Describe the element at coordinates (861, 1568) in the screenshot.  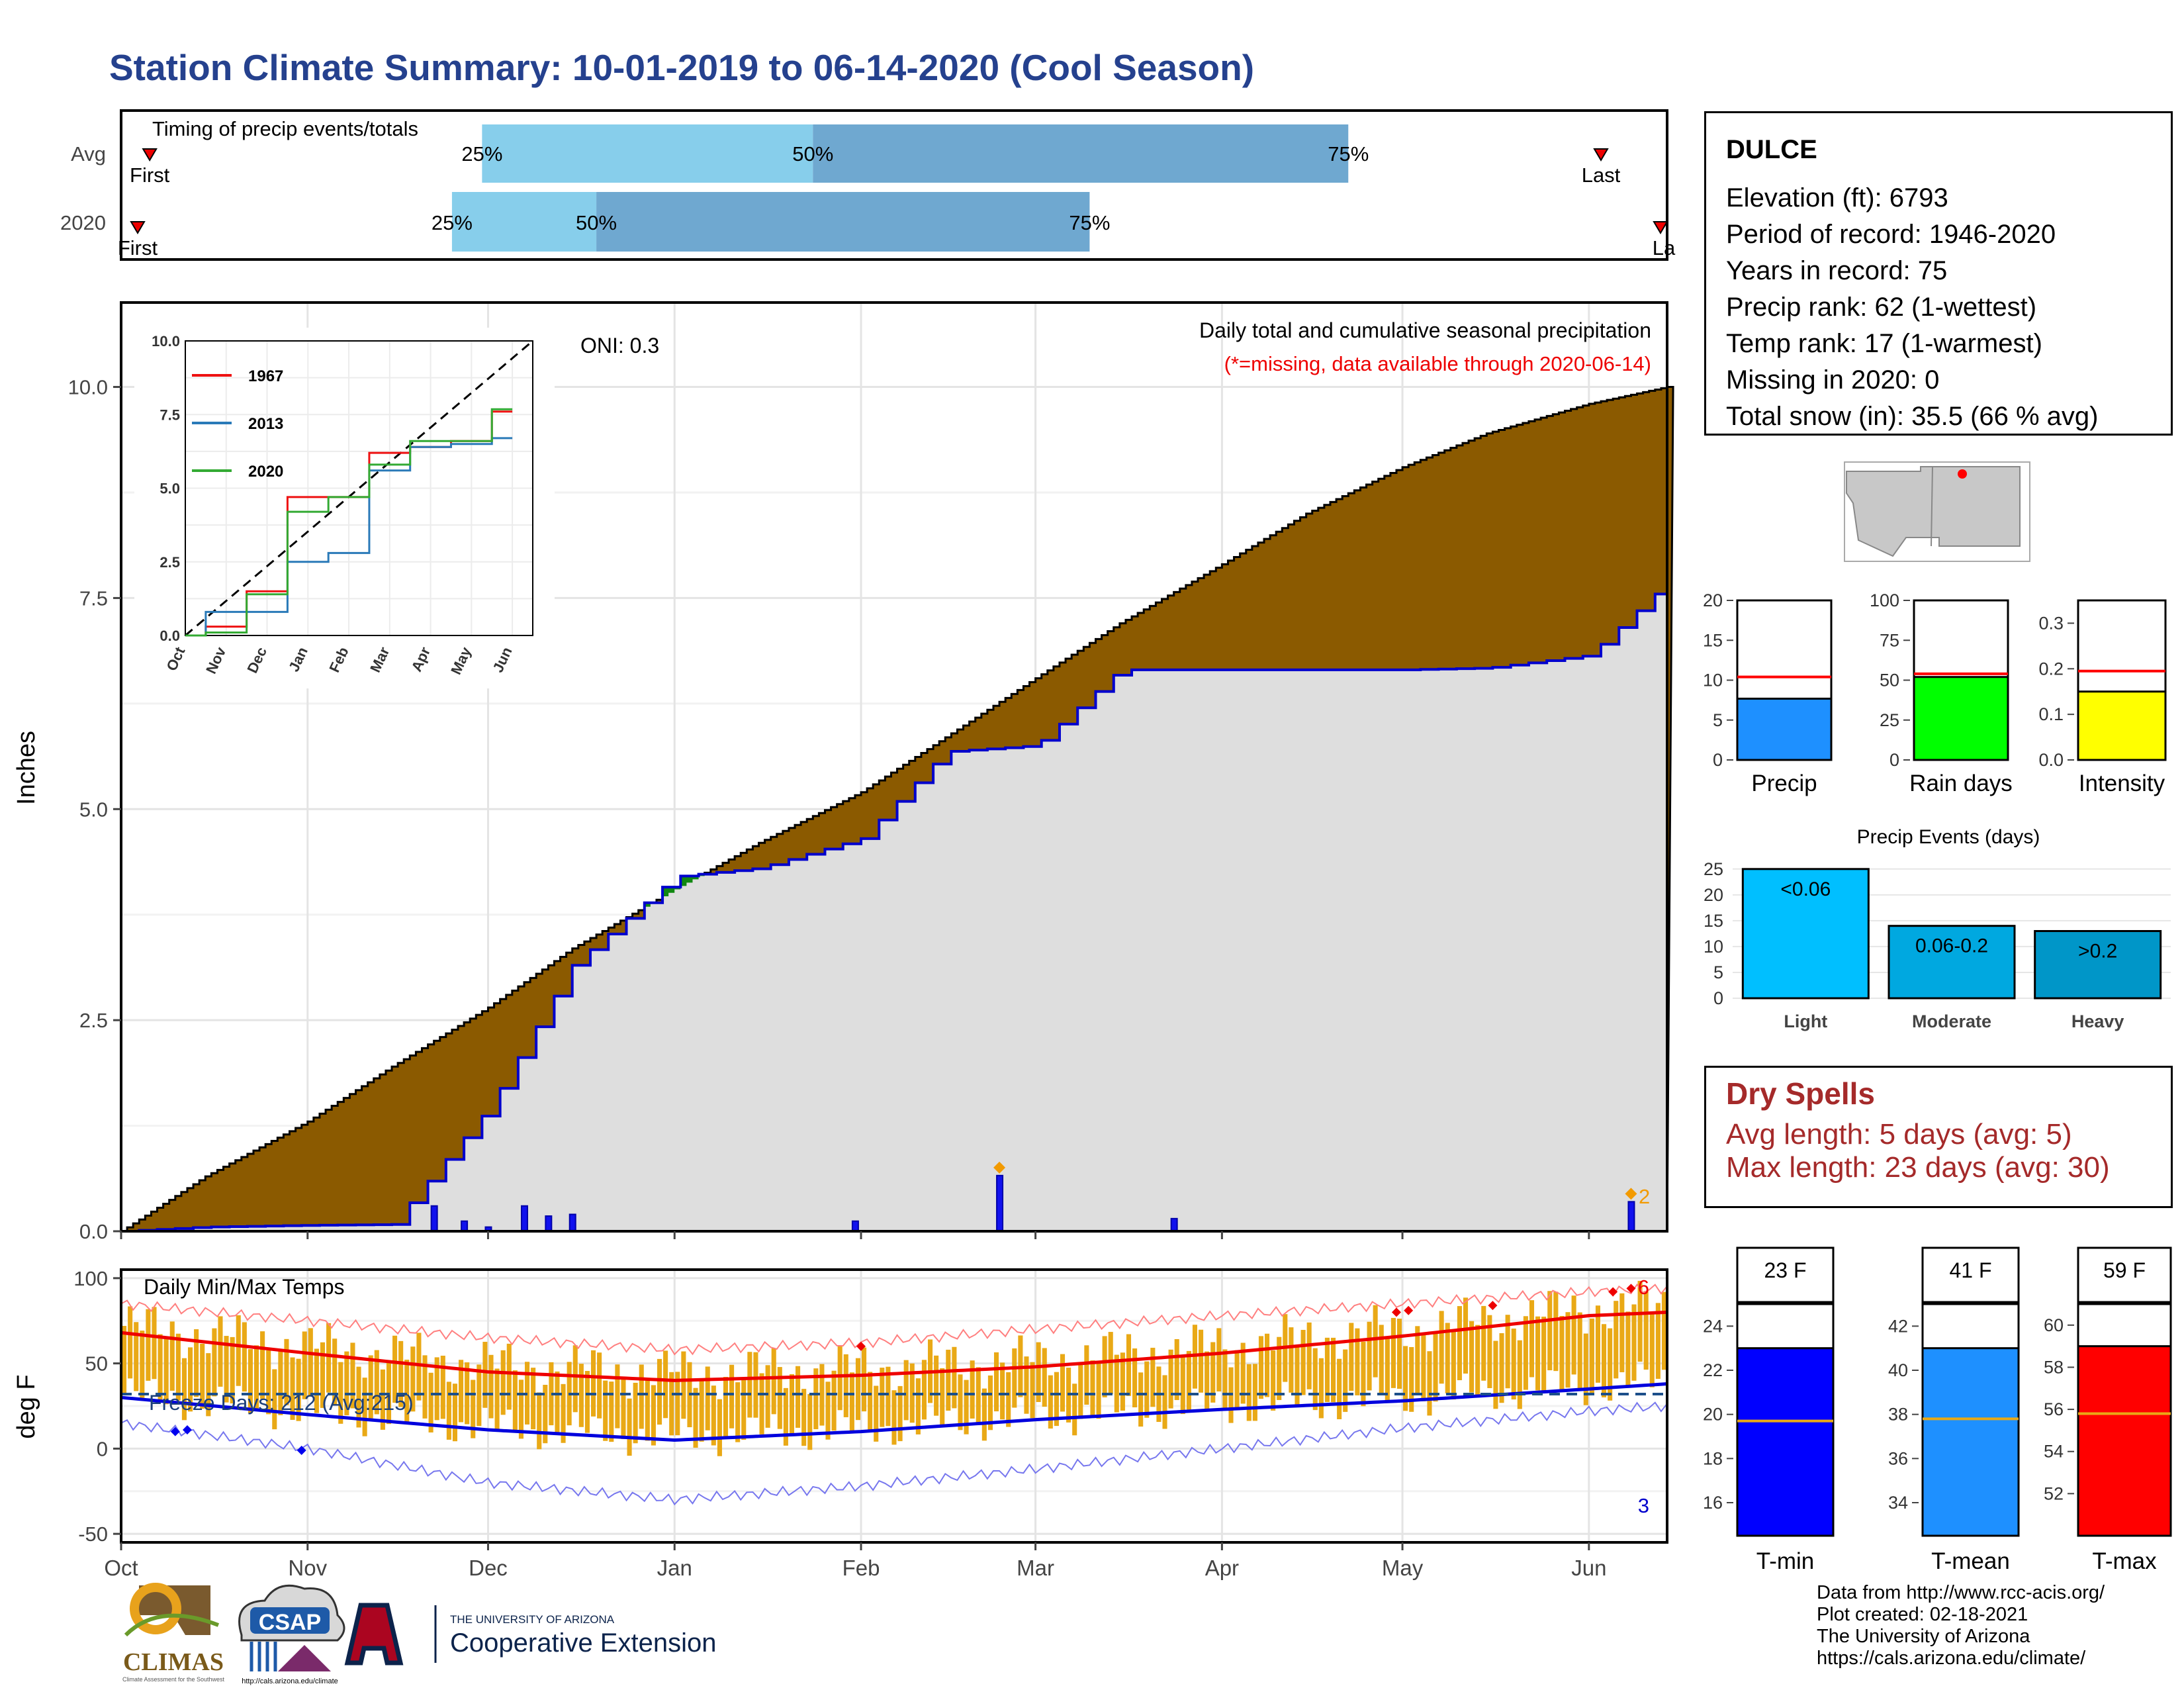
I see `temp-x-tick-label: Feb` at that location.